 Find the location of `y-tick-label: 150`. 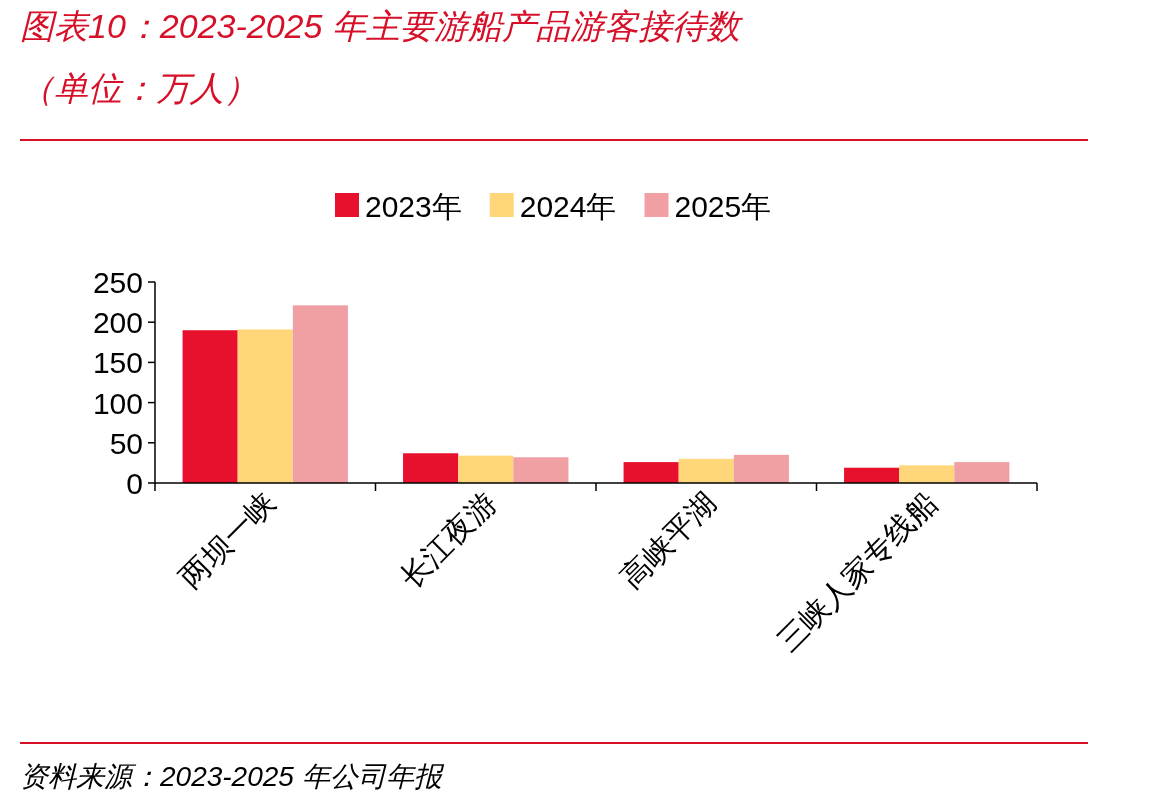

y-tick-label: 150 is located at coordinates (117, 363).